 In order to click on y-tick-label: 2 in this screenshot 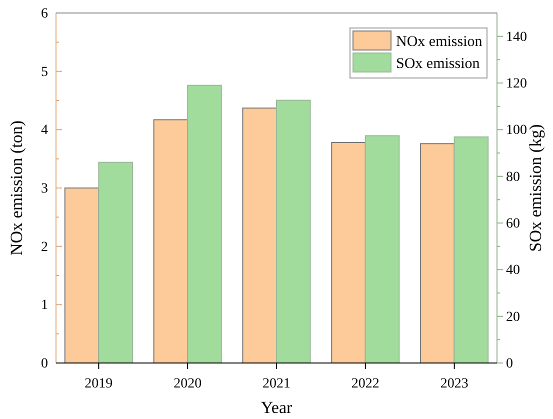, I will do `click(44, 247)`.